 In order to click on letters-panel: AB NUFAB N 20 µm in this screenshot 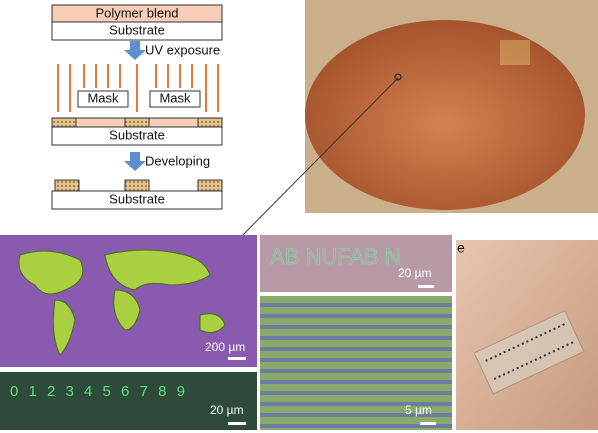, I will do `click(356, 263)`.